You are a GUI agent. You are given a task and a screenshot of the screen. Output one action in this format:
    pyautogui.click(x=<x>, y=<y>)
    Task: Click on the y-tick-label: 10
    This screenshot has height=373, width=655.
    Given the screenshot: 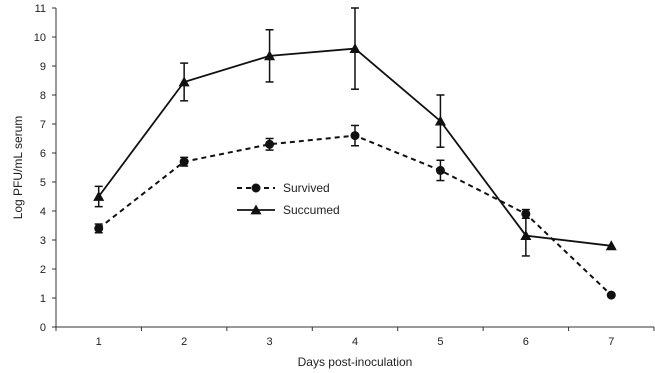 What is the action you would take?
    pyautogui.click(x=40, y=38)
    